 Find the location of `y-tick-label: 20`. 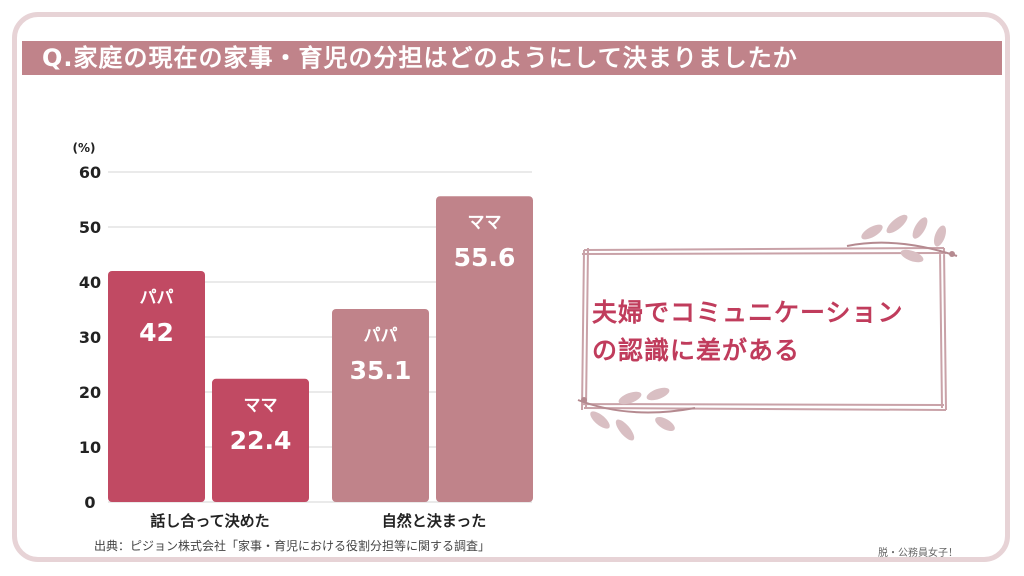

y-tick-label: 20 is located at coordinates (90, 392).